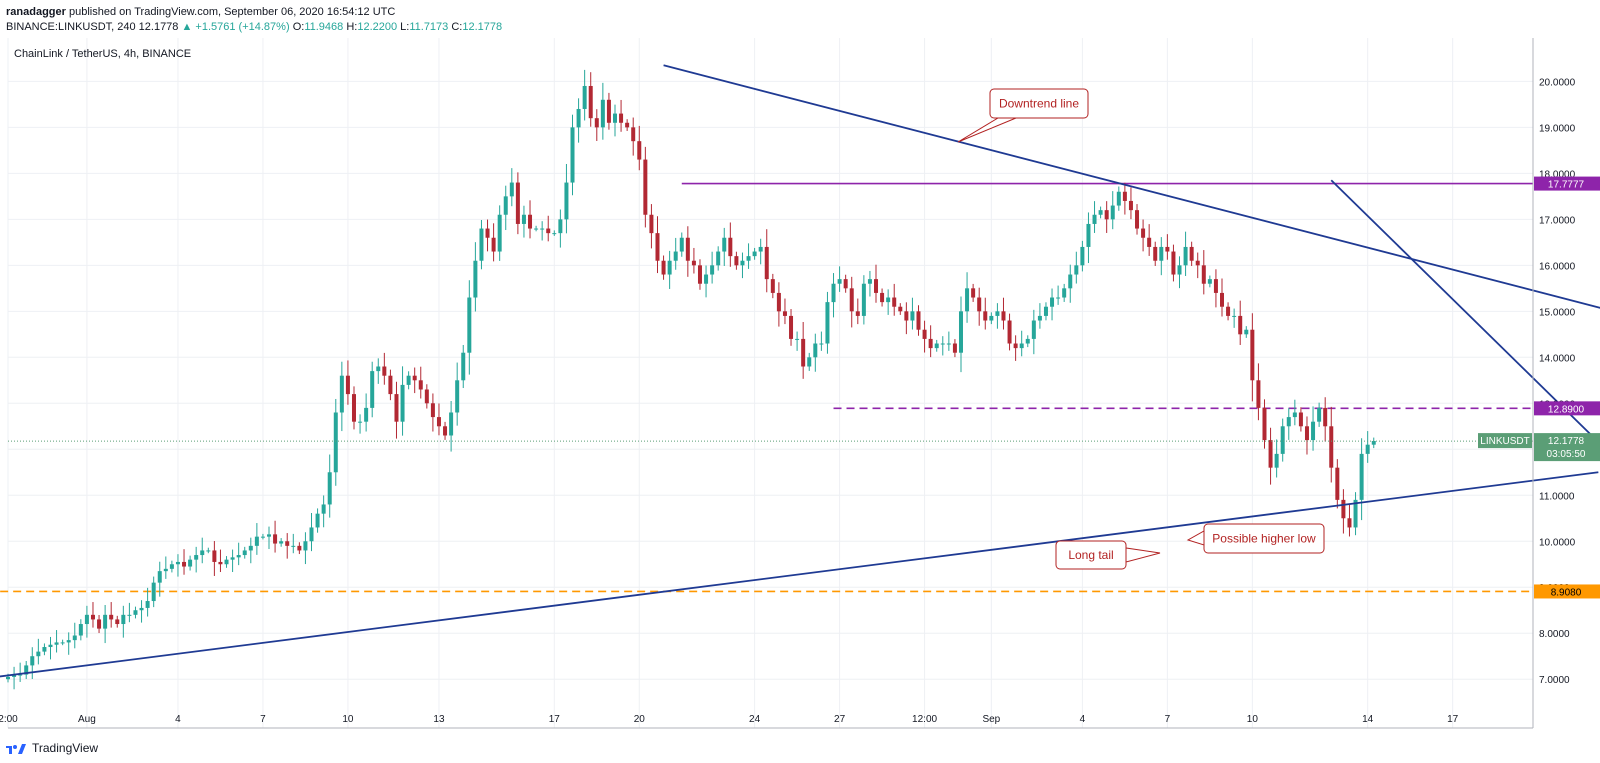 Image resolution: width=1600 pixels, height=763 pixels. Describe the element at coordinates (1504, 441) in the screenshot. I see `symbol-tag-text: LINKUSDT` at that location.